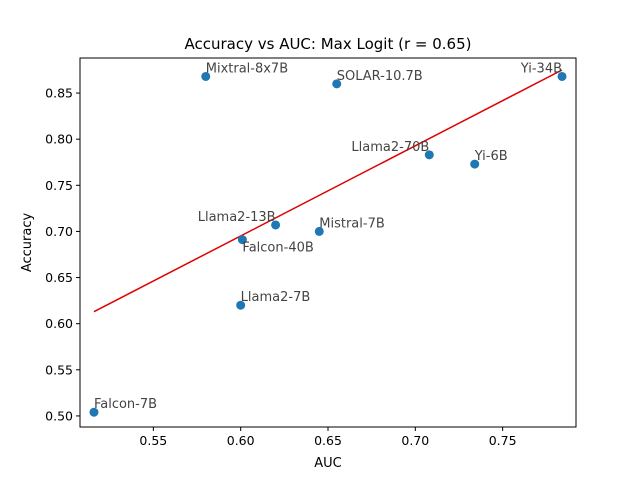 This screenshot has width=640, height=480. I want to click on x-axis: 0.55 0.60 0.65 0.70 0.75, so click(328, 437).